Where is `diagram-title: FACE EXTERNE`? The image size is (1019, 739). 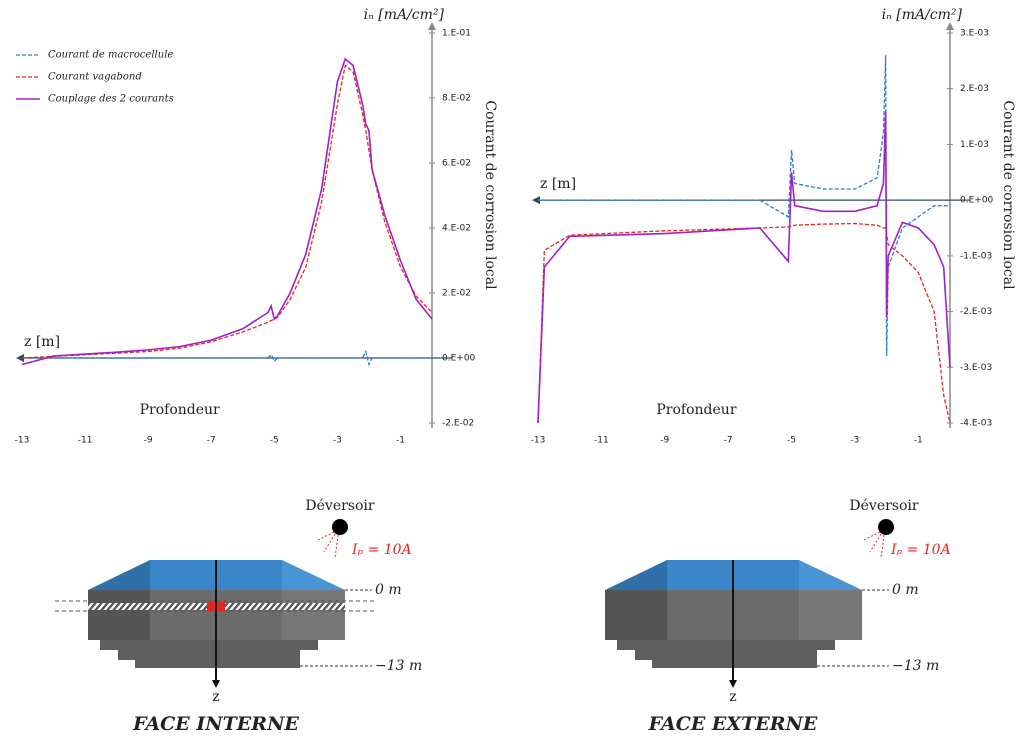 diagram-title: FACE EXTERNE is located at coordinates (733, 724).